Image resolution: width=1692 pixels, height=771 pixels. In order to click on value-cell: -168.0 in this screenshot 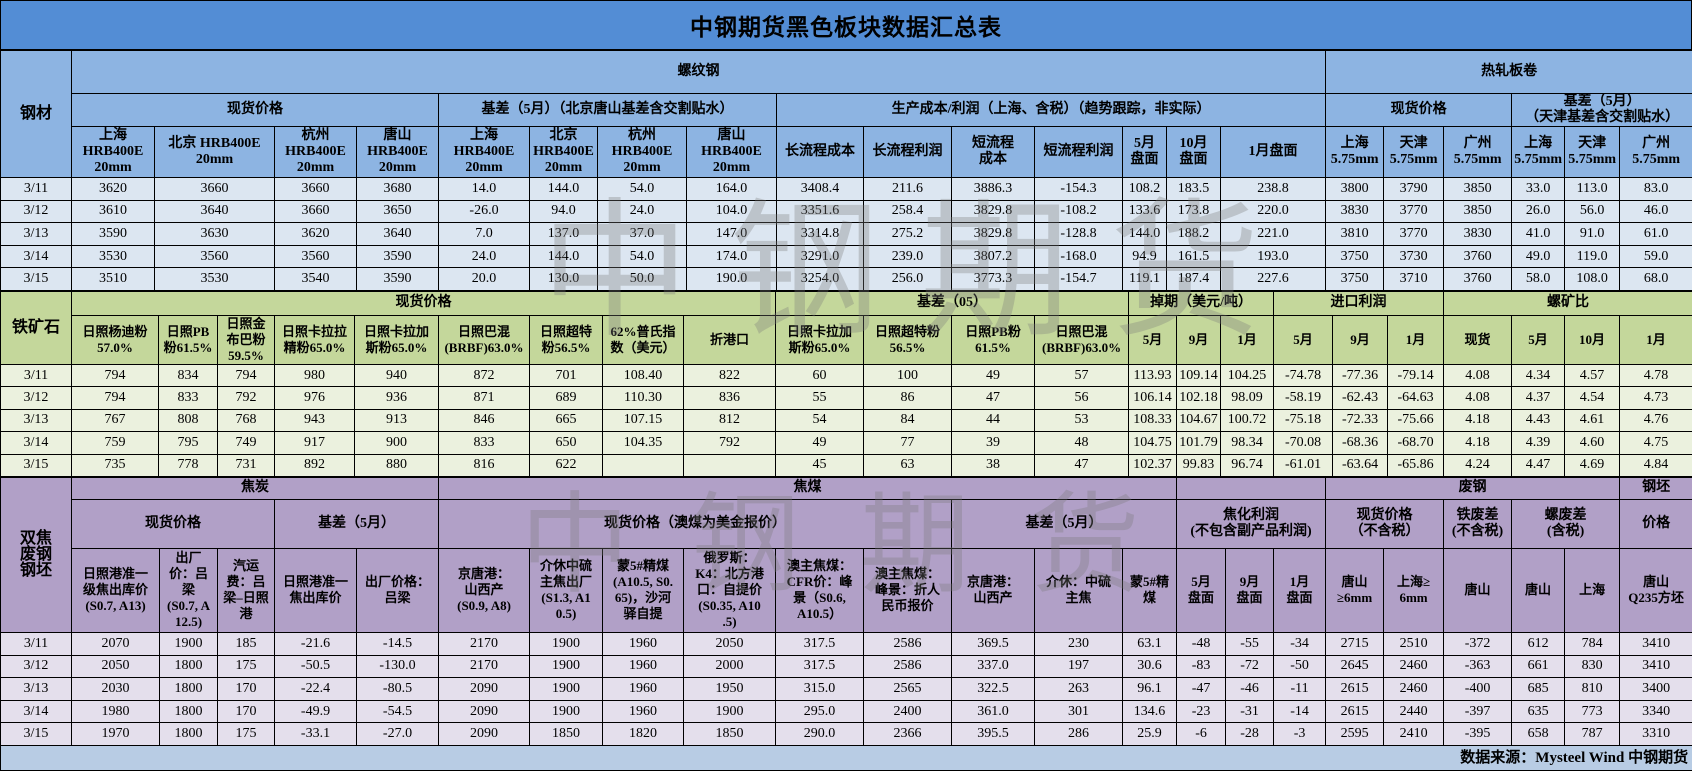, I will do `click(1079, 256)`.